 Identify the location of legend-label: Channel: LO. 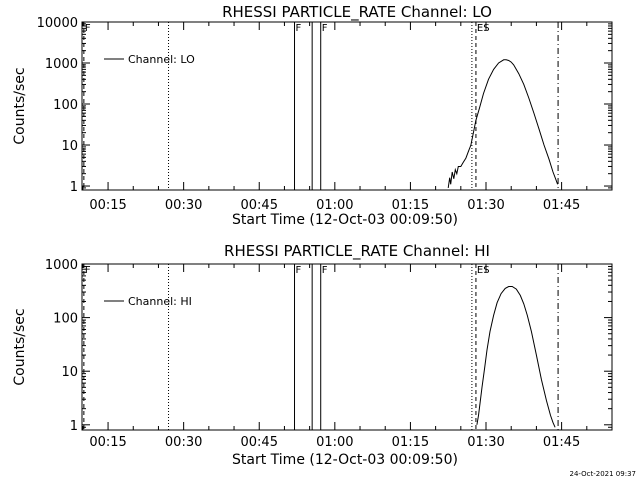
(161, 59).